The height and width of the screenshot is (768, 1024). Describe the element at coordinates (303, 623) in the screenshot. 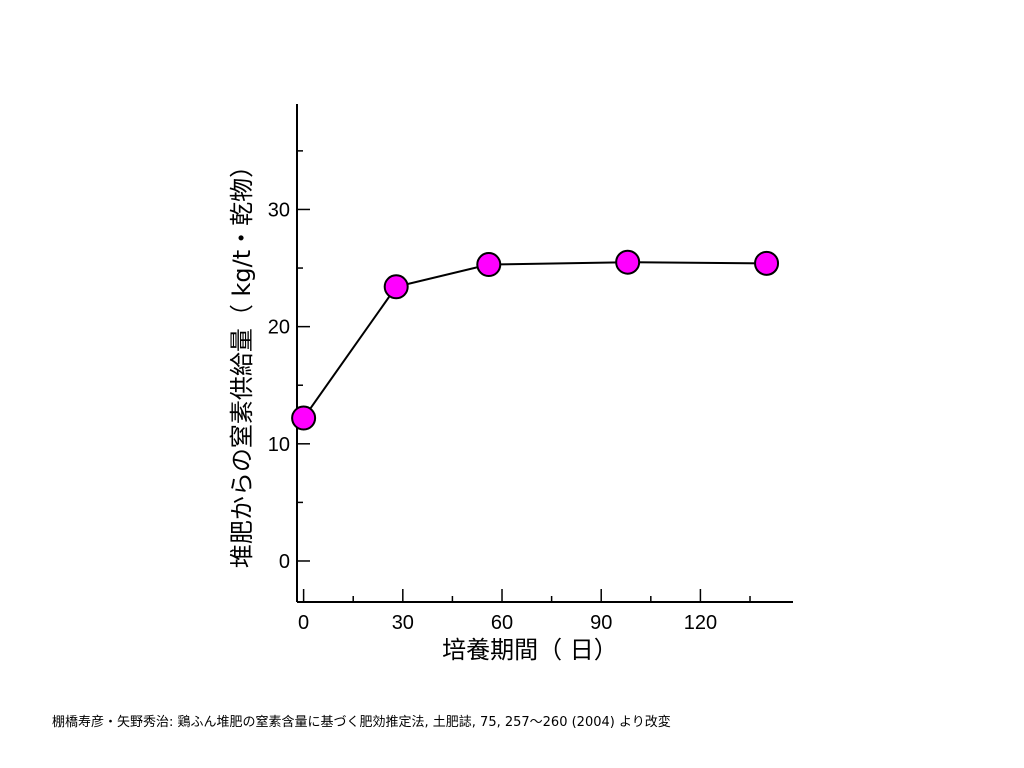

I see `x-tick-label: 0` at that location.